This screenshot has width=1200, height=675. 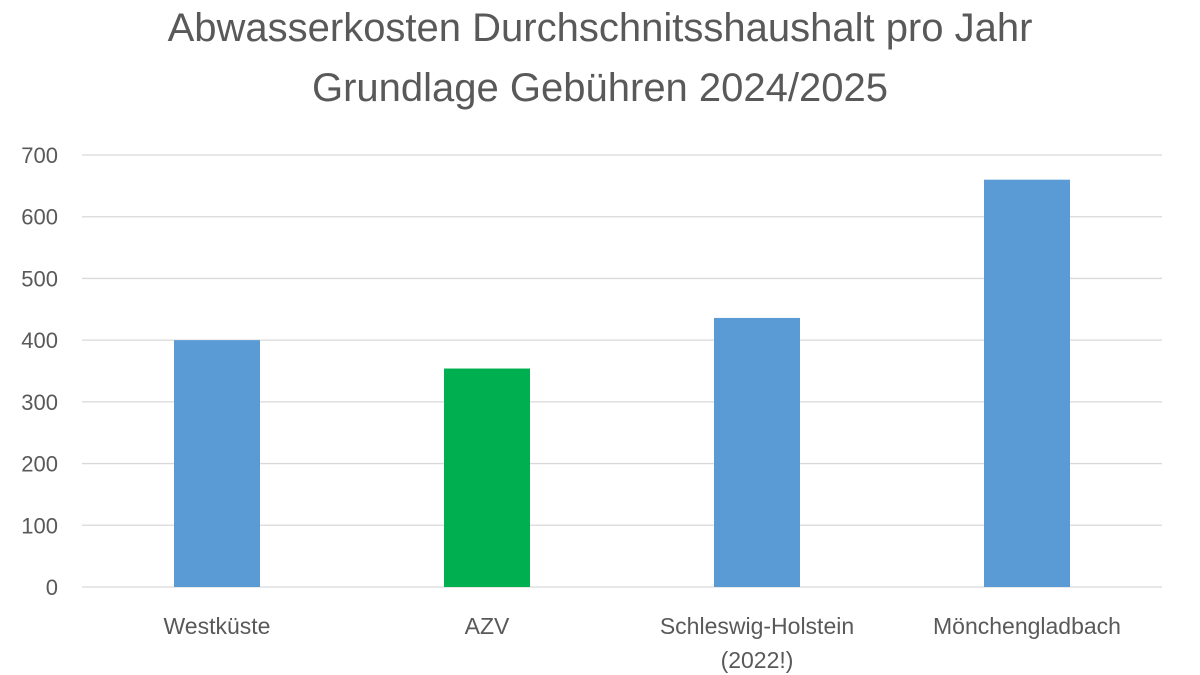 I want to click on y-tick-label: 700, so click(x=39, y=155).